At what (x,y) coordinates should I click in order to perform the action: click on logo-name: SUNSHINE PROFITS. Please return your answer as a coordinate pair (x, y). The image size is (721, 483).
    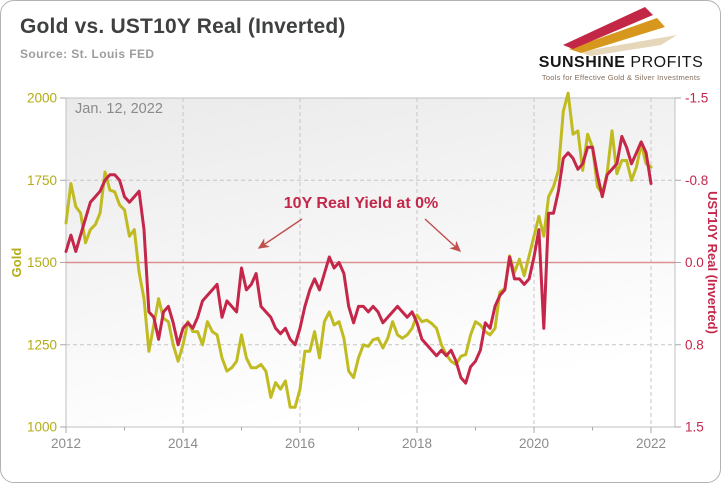
    Looking at the image, I should click on (621, 63).